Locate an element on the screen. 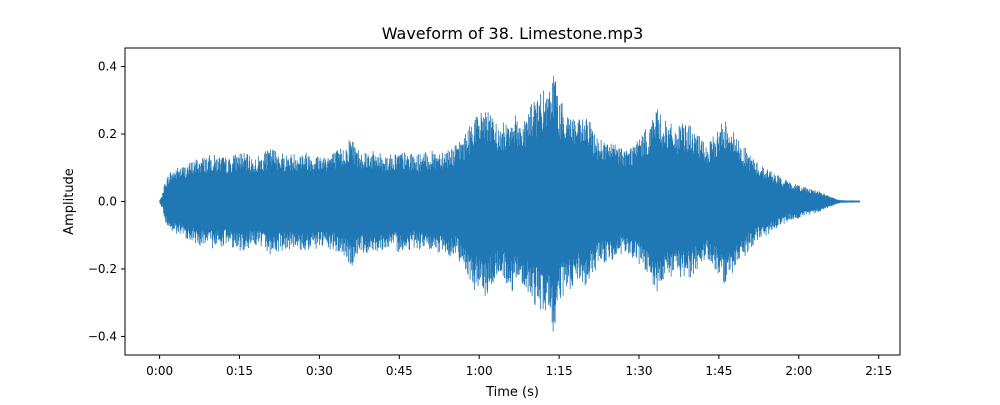 The image size is (1000, 405). y-tick-label: 0.4 is located at coordinates (107, 67).